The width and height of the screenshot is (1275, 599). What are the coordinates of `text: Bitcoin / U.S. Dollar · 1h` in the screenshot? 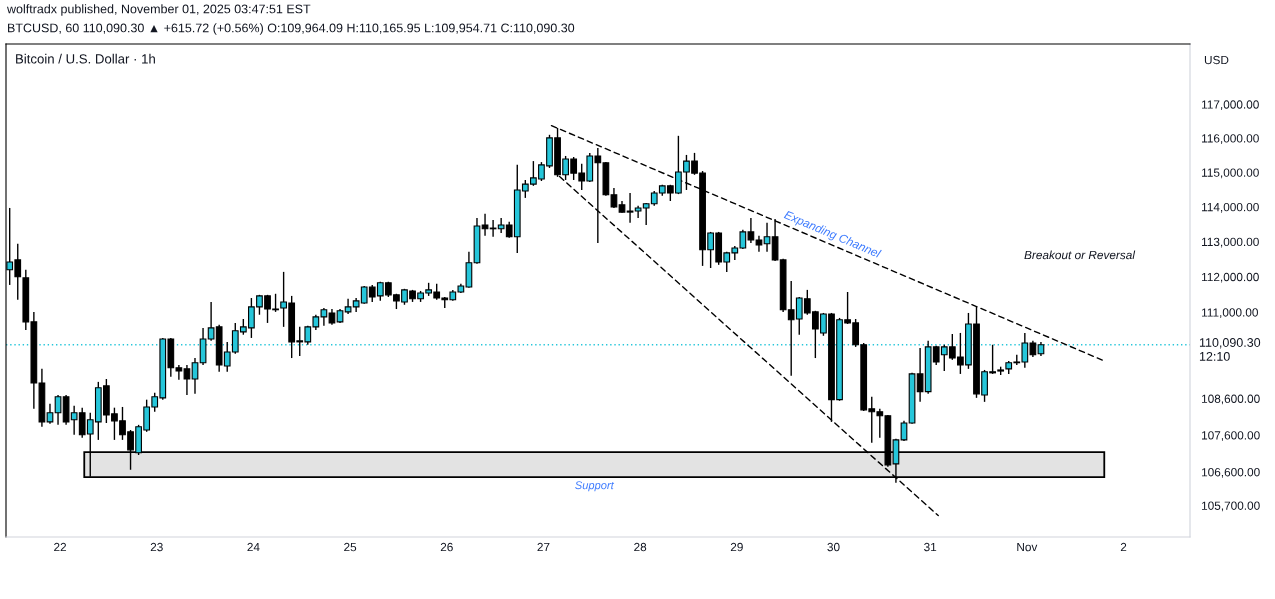 It's located at (85, 58).